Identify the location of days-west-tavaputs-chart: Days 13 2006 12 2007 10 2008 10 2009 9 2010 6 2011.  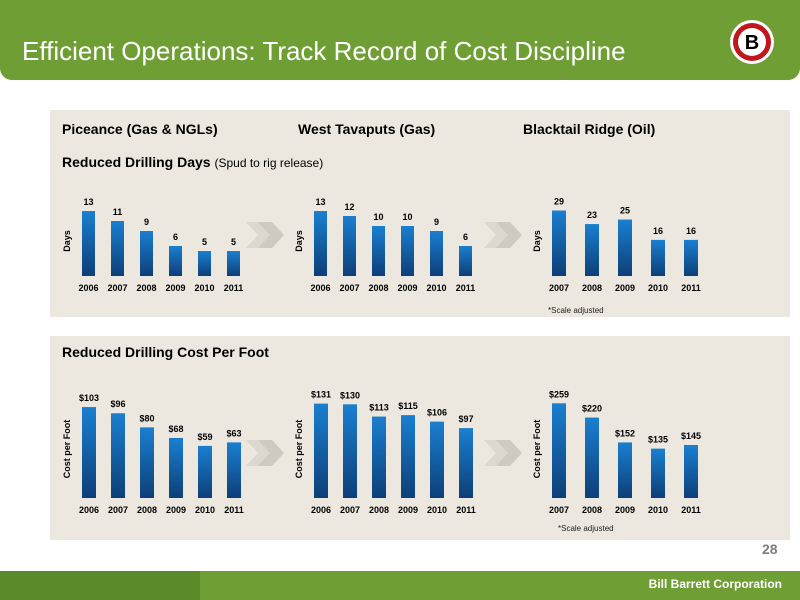
(385, 245).